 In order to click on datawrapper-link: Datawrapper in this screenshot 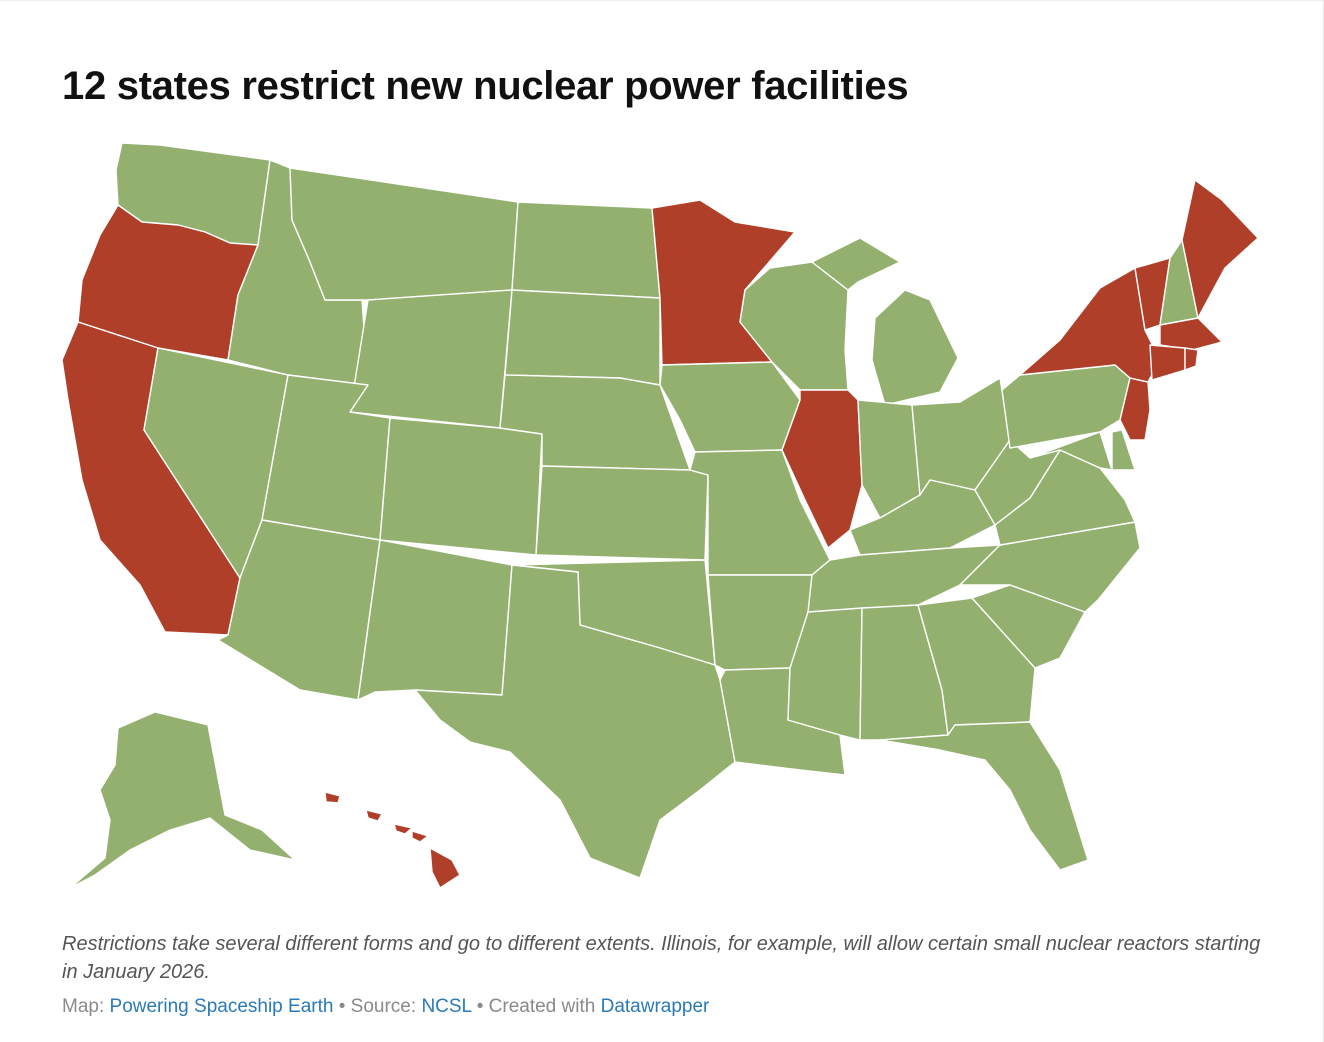, I will do `click(655, 1006)`.